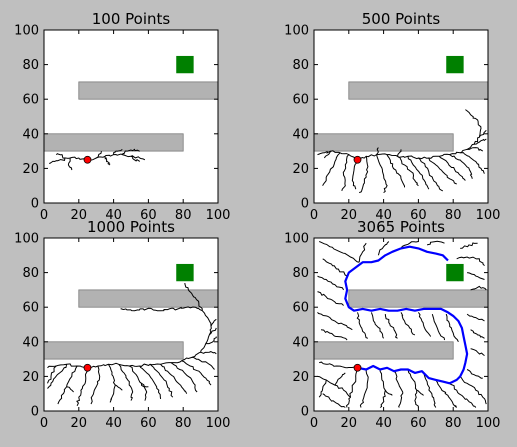 The width and height of the screenshot is (517, 447). What do you see at coordinates (401, 227) in the screenshot?
I see `subplot-title: 3065 Points` at bounding box center [401, 227].